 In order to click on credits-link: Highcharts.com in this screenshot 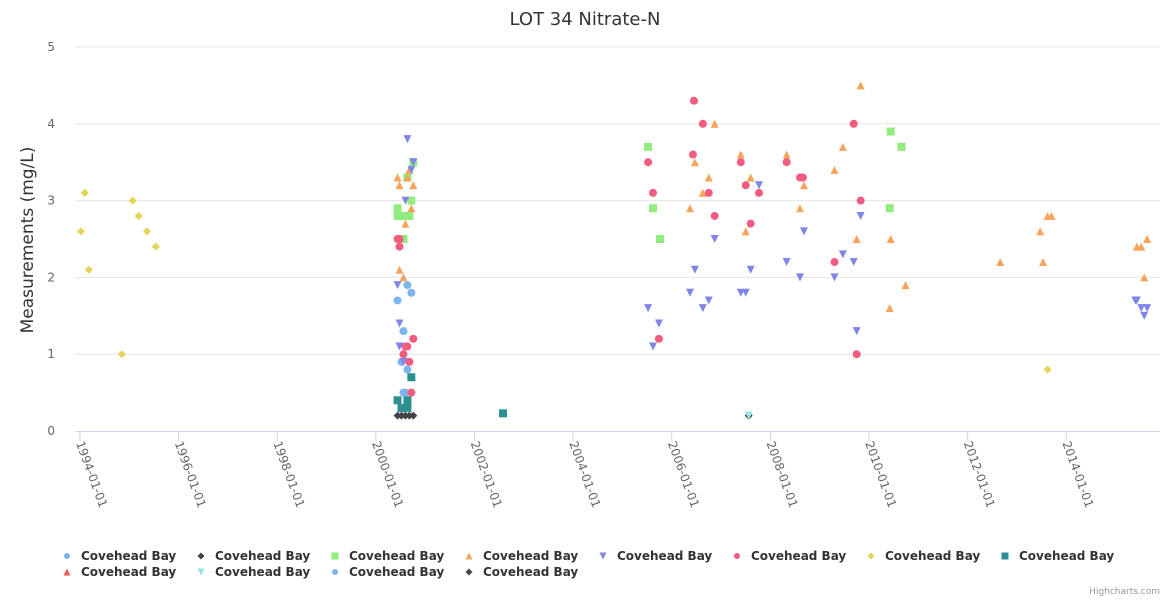, I will do `click(1124, 592)`.